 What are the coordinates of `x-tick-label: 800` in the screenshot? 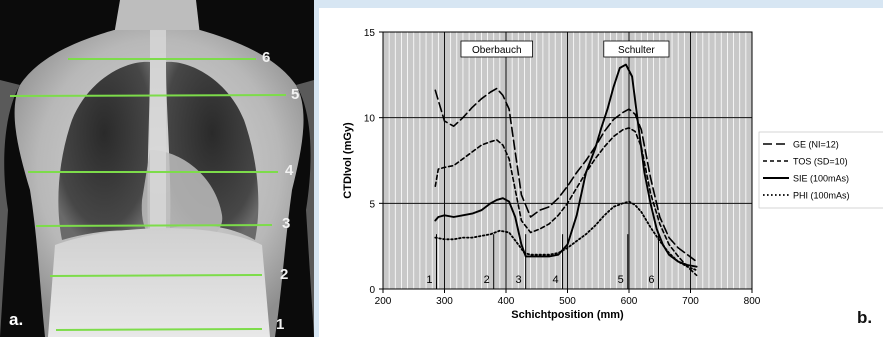 It's located at (752, 301).